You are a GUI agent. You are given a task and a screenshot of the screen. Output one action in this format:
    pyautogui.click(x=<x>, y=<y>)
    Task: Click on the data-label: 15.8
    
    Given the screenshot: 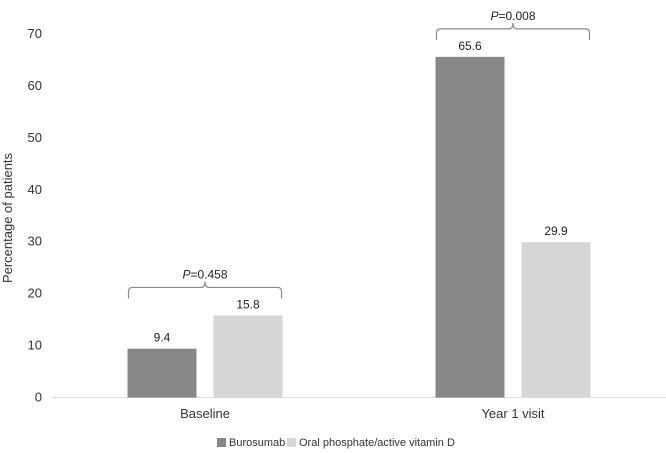 What is the action you would take?
    pyautogui.click(x=248, y=304)
    